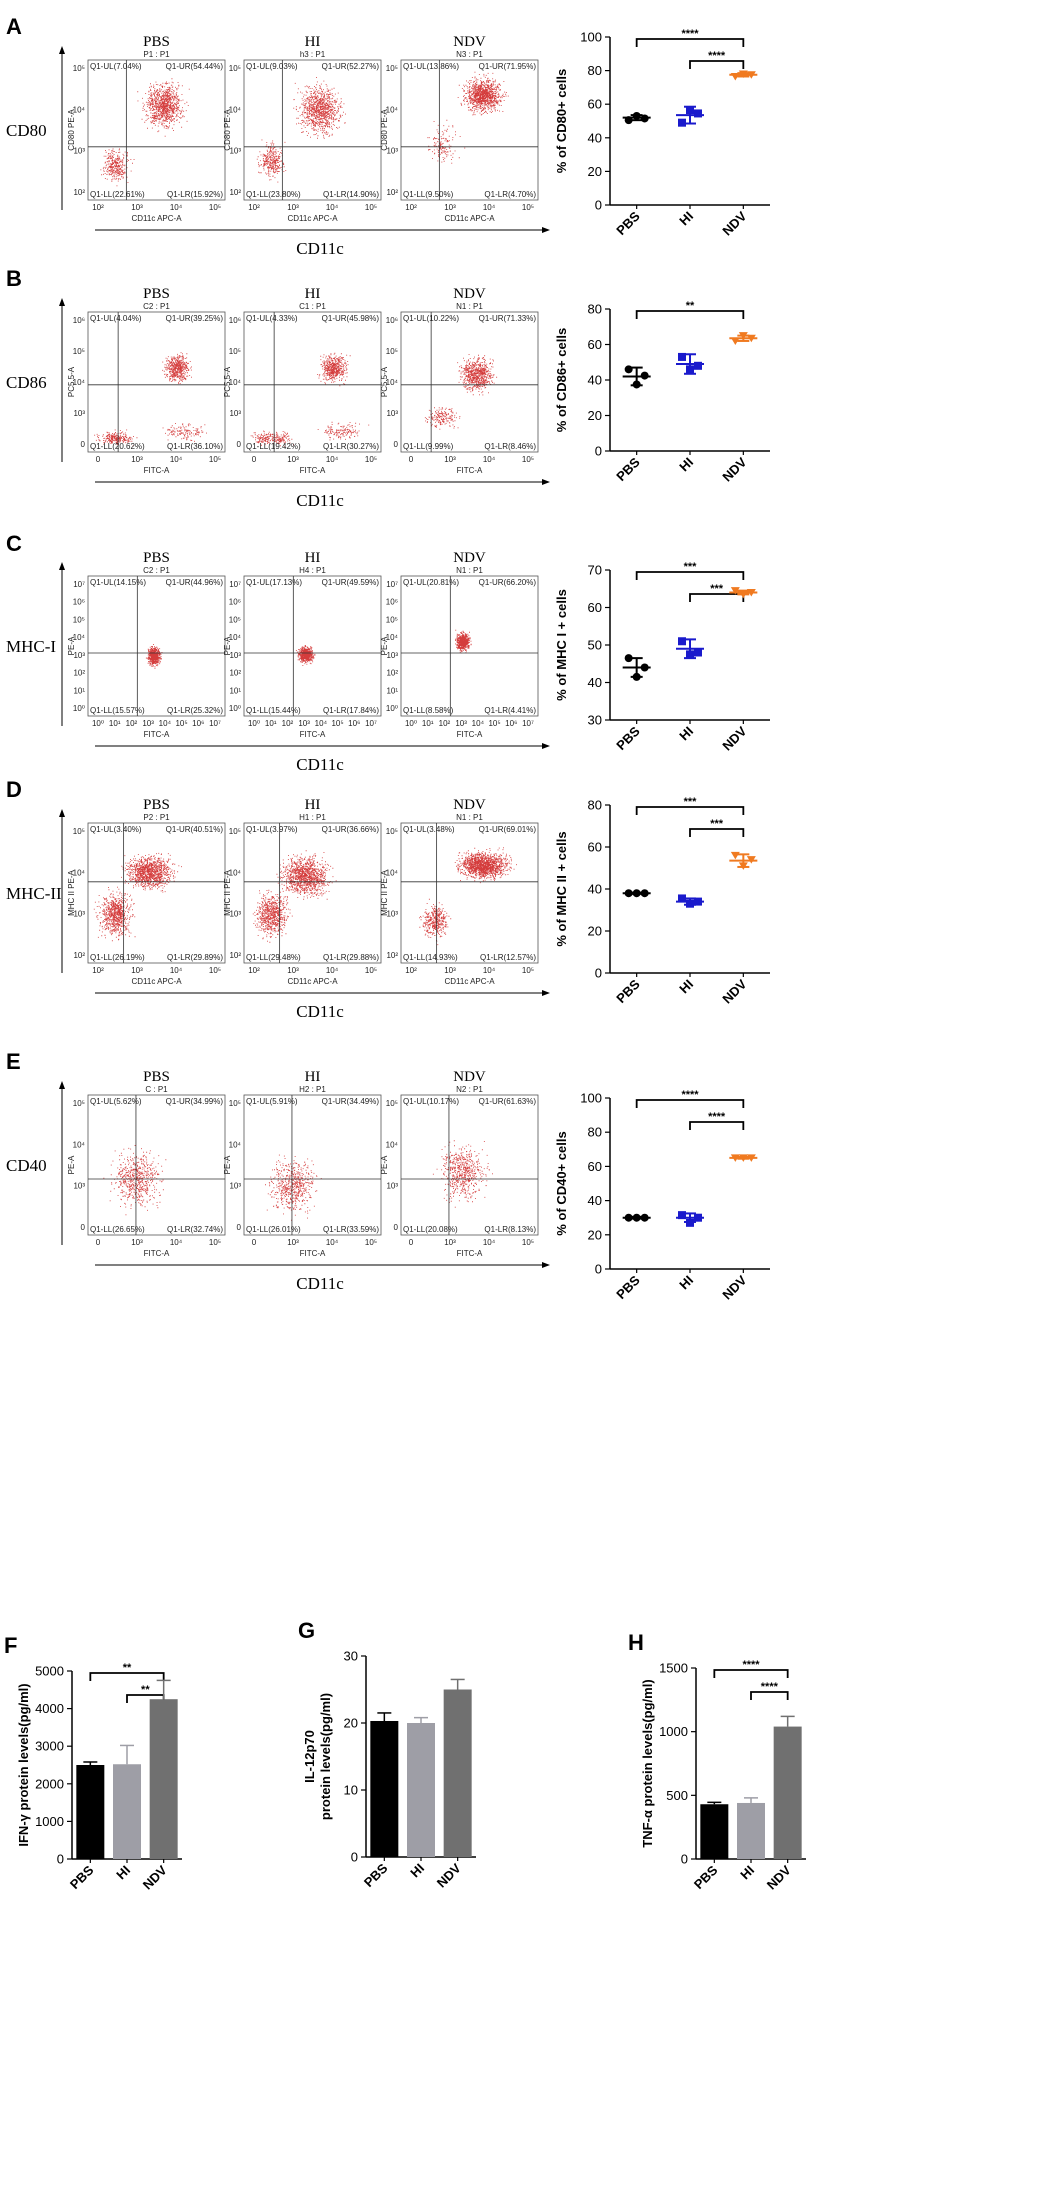 Image resolution: width=1055 pixels, height=2188 pixels. Describe the element at coordinates (354, 1857) in the screenshot. I see `y-tick-label: 0` at that location.